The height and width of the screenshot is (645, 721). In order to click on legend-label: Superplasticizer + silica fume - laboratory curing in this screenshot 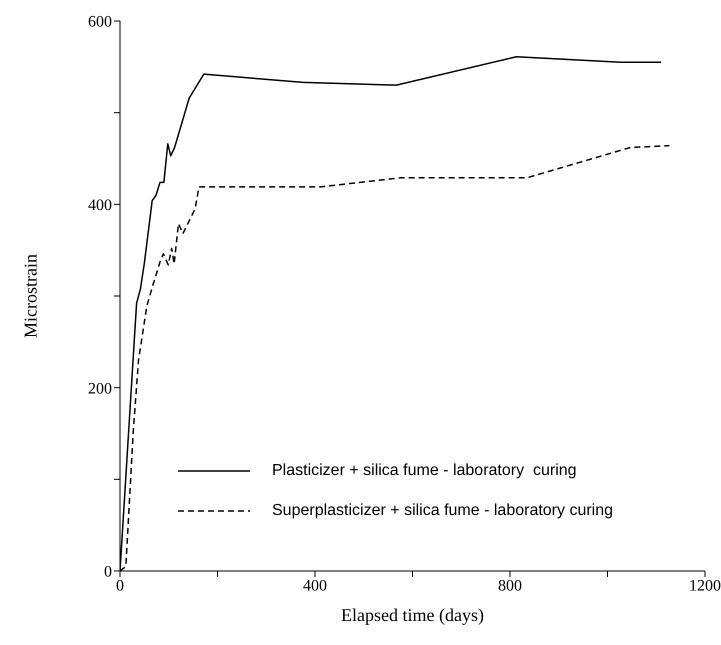, I will do `click(443, 511)`.